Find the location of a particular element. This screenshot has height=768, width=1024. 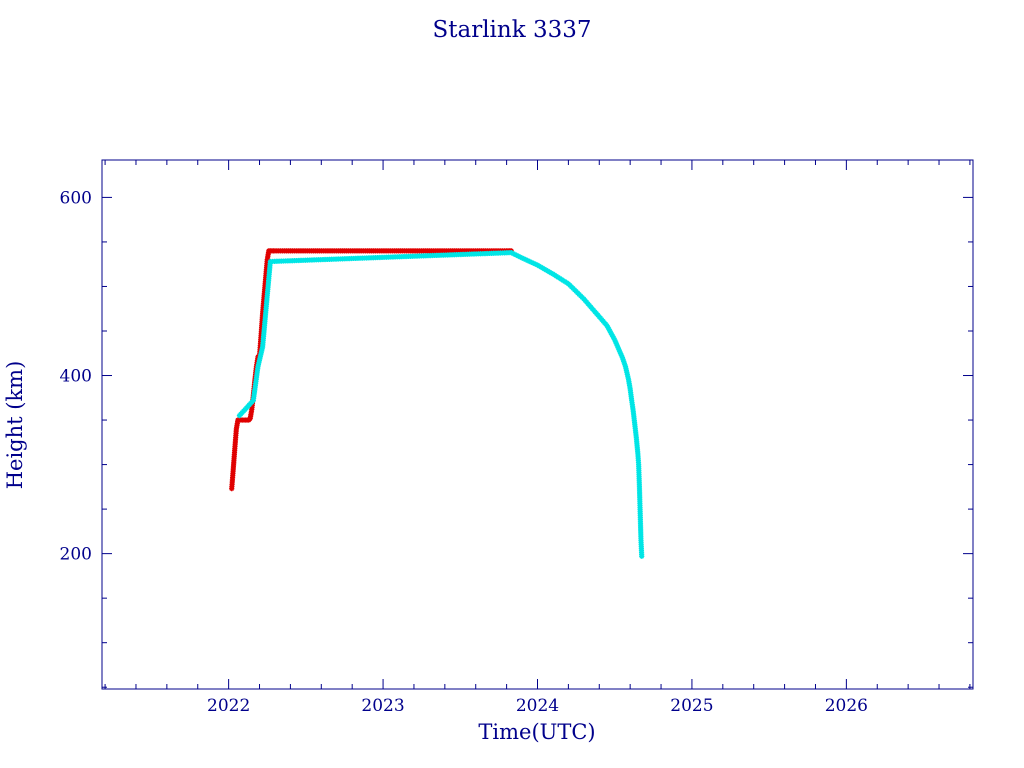

y-tick-label: 400 is located at coordinates (76, 377).